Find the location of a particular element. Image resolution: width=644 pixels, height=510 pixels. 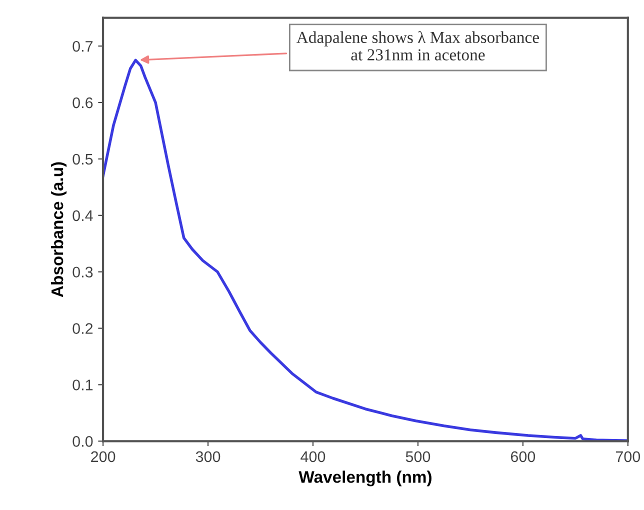

x-tick-label: 300 is located at coordinates (208, 456).